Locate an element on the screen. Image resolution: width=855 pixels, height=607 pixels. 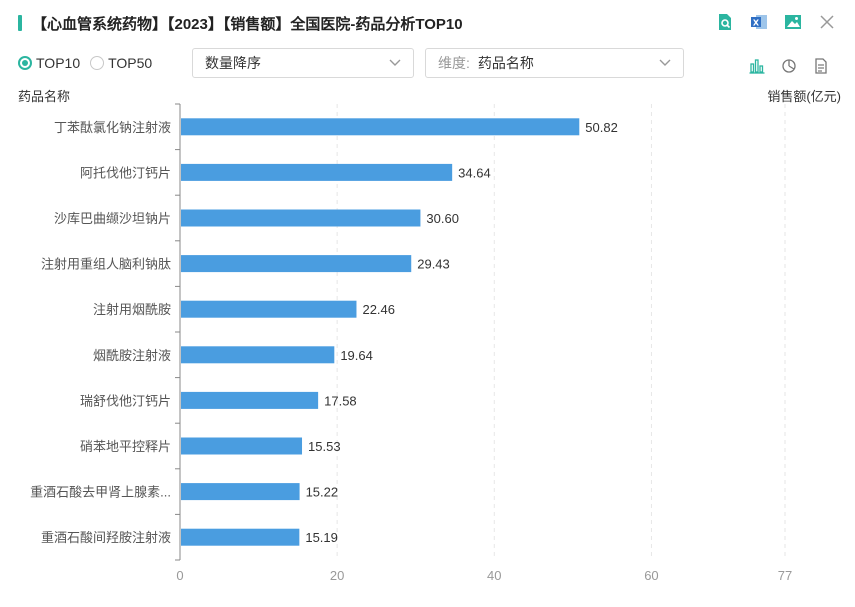
x-tick-label: 0 is located at coordinates (179, 575).